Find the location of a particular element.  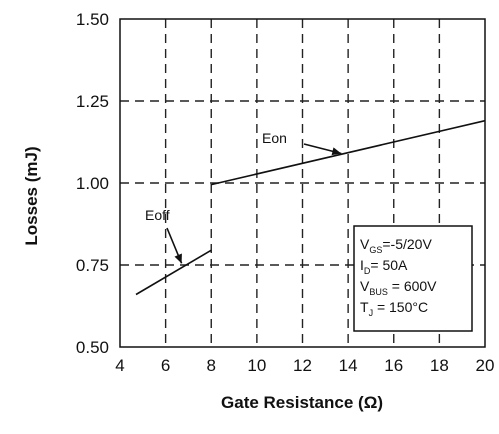

x-tick-label: 14 is located at coordinates (348, 365).